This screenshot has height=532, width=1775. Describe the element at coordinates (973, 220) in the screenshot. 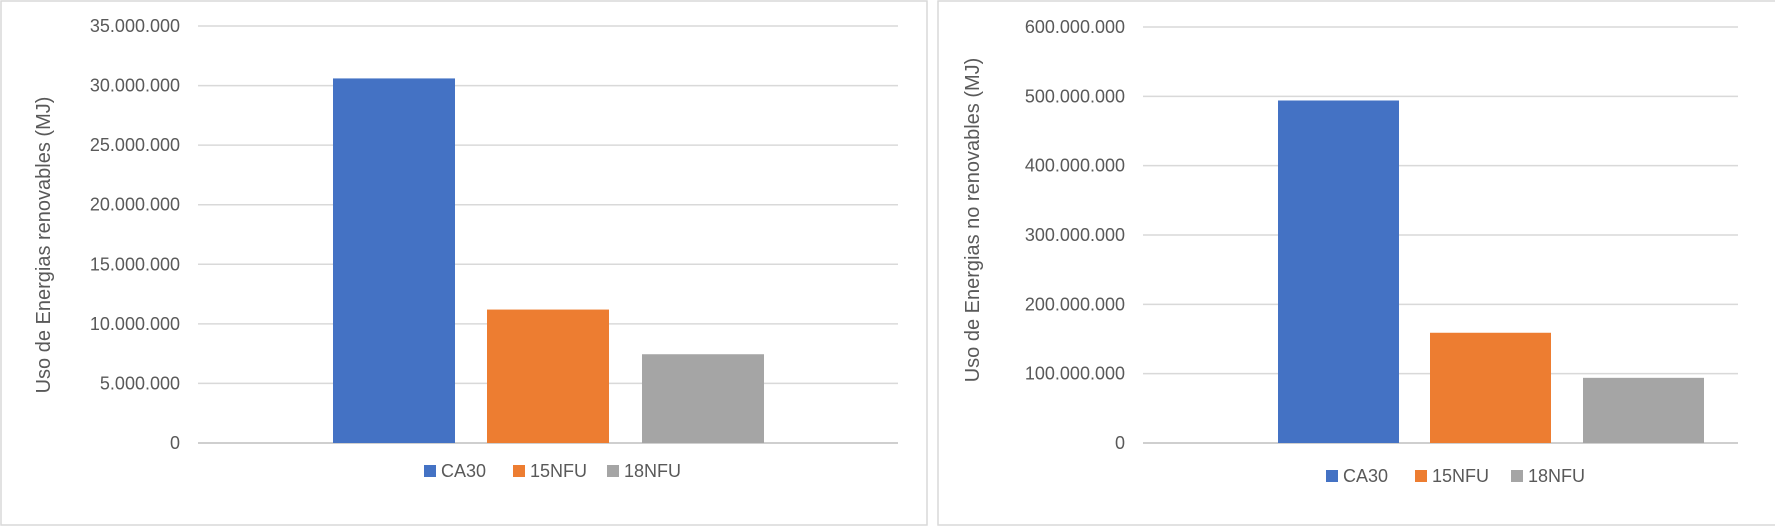

I see `y-axis-title: Uso de Energias no renovables (MJ)` at that location.